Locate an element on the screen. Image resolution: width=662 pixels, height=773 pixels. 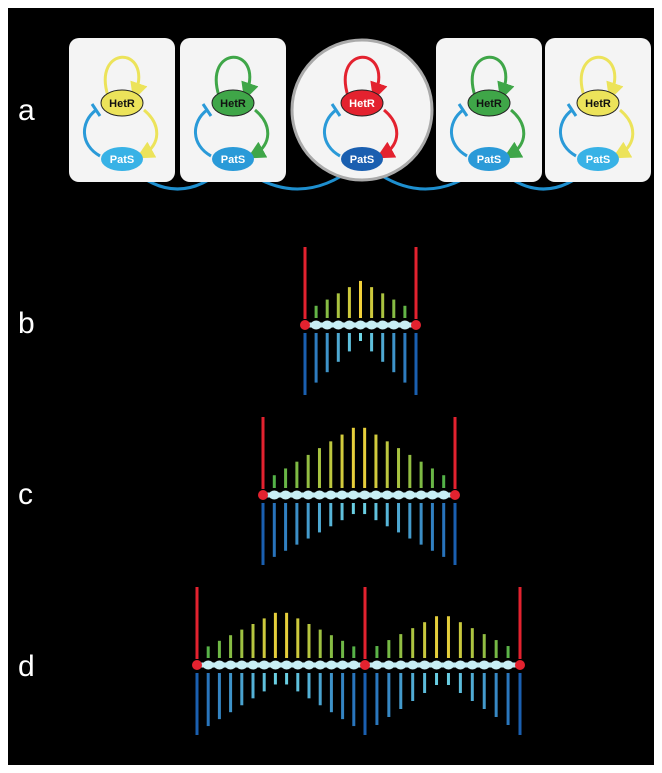
activation is located at coordinates (258, 133).